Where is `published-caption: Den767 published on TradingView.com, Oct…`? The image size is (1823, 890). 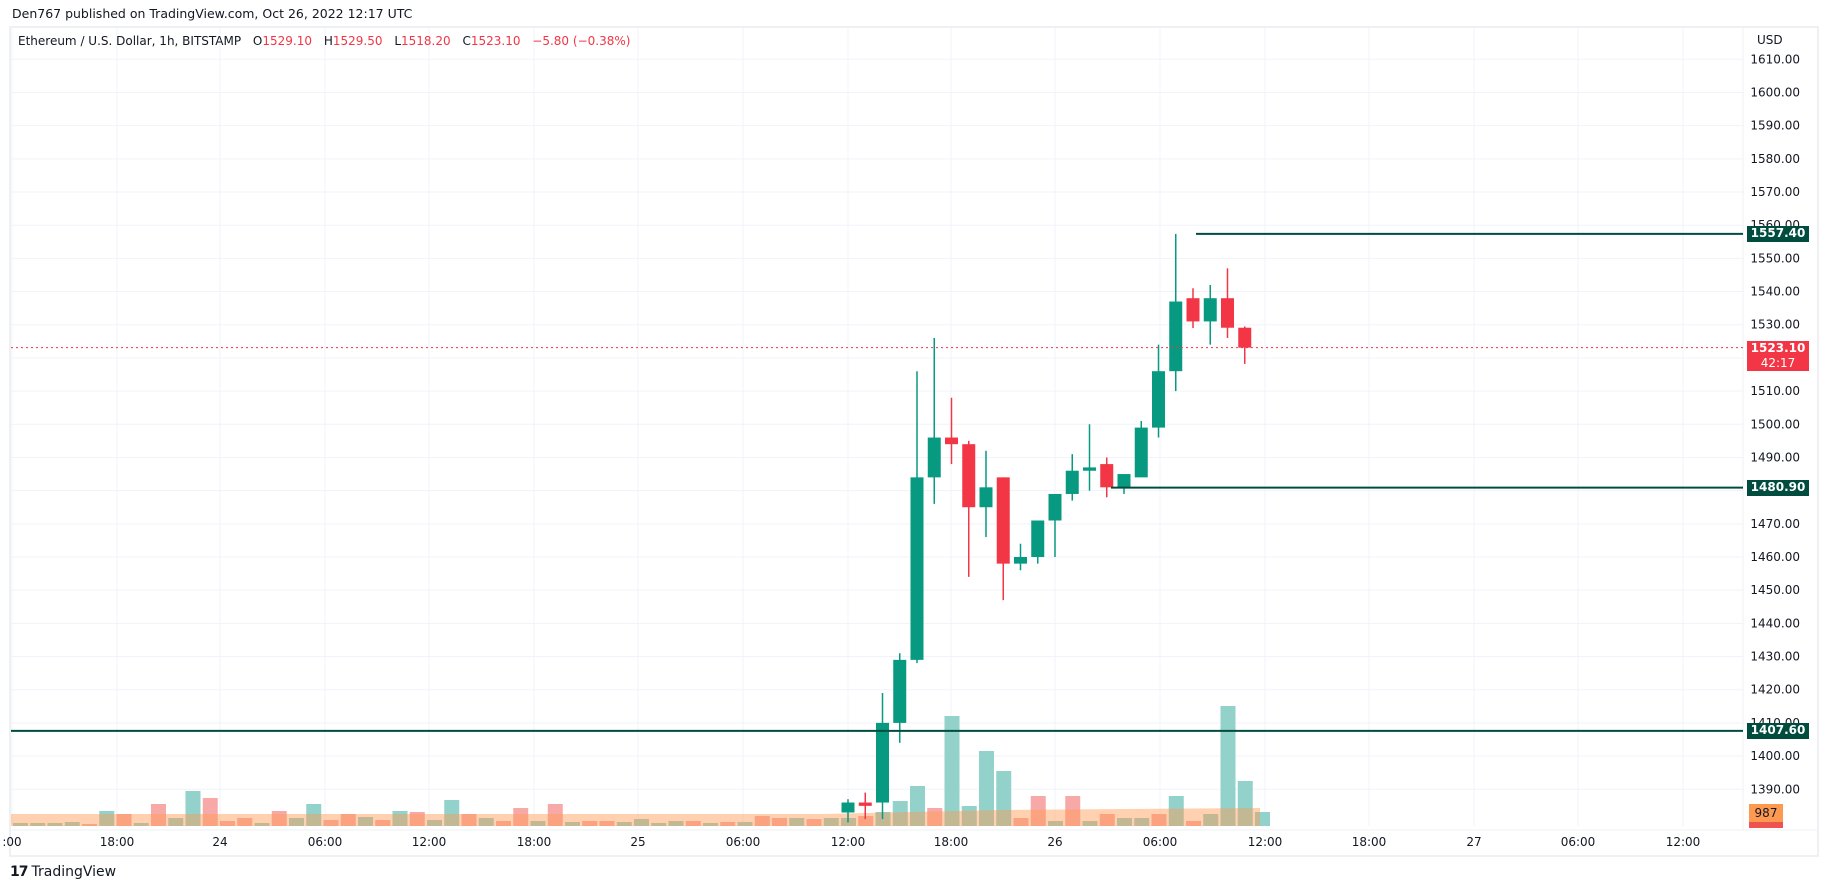
published-caption: Den767 published on TradingView.com, Oct… is located at coordinates (212, 13).